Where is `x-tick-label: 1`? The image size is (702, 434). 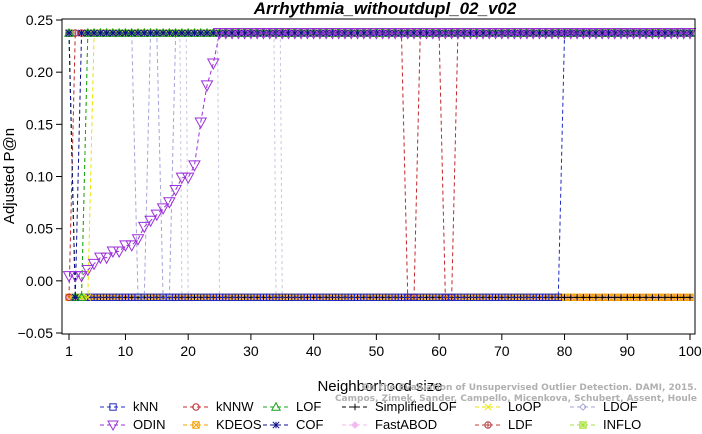
x-tick-label: 1 is located at coordinates (69, 351).